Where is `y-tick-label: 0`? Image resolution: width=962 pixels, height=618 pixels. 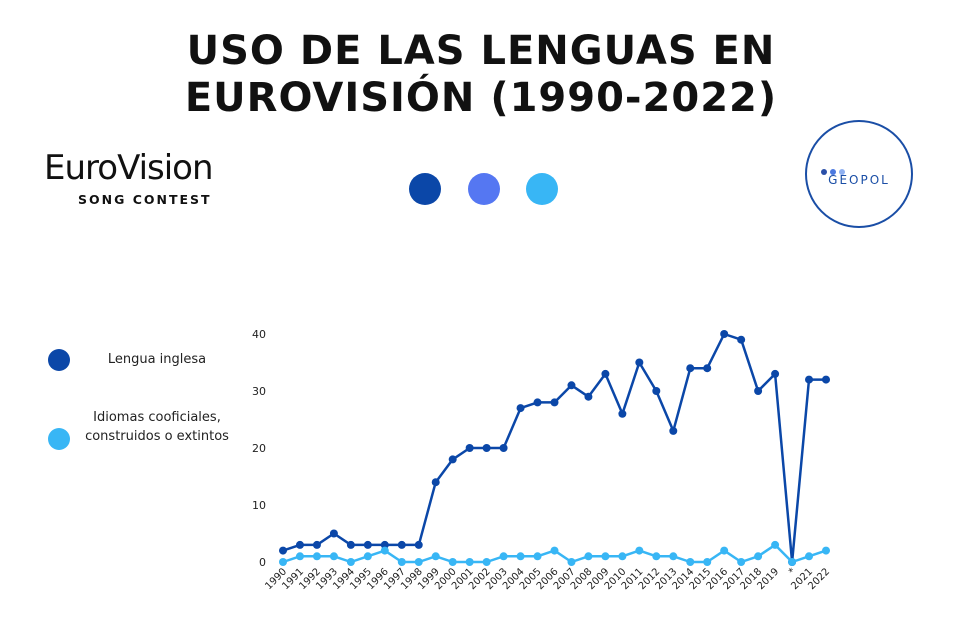
y-tick-label: 0 is located at coordinates (262, 562).